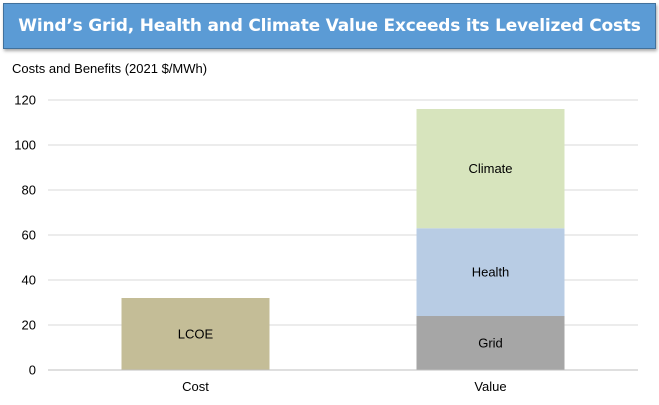 This screenshot has height=405, width=659. I want to click on y-tick-label: 60, so click(29, 235).